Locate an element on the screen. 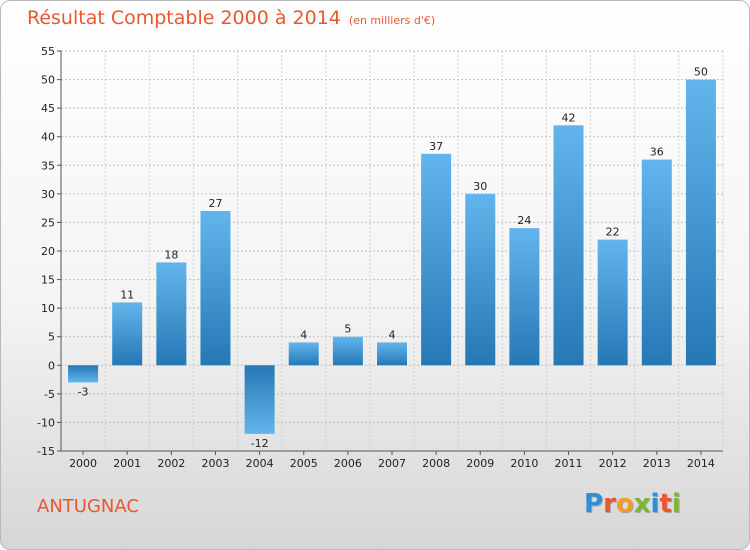 This screenshot has width=750, height=550. y-tick-label: 30 is located at coordinates (48, 194).